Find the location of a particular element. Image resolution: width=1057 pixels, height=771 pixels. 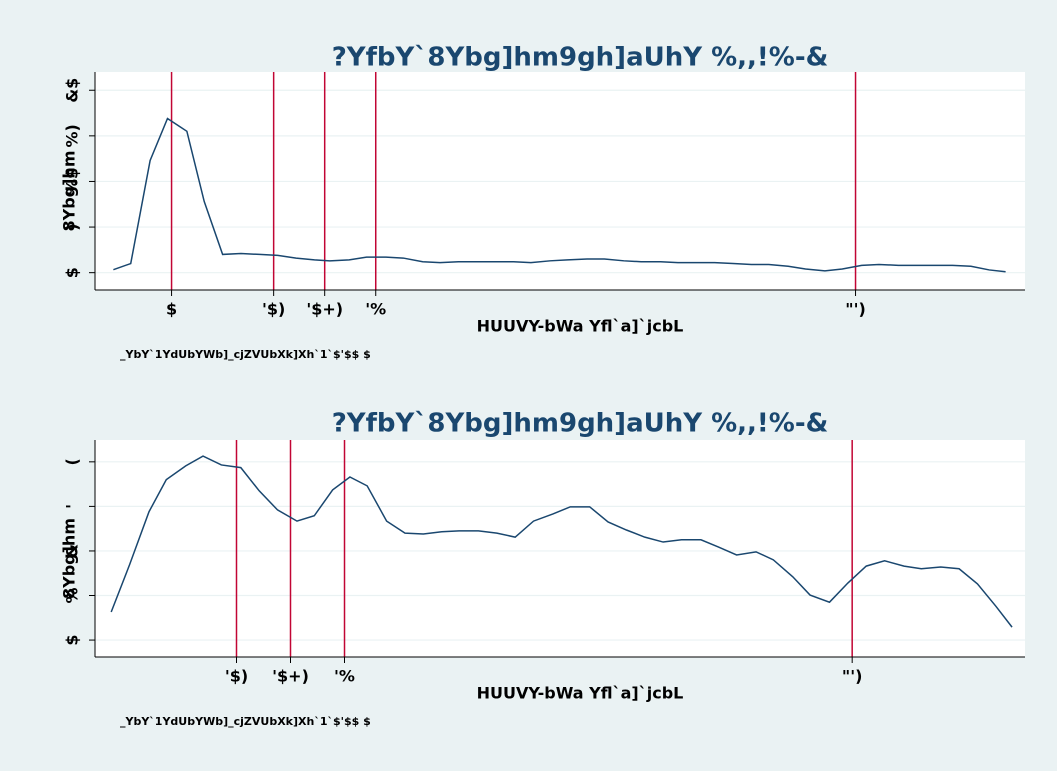

y-tick-label: %$ is located at coordinates (72, 181).